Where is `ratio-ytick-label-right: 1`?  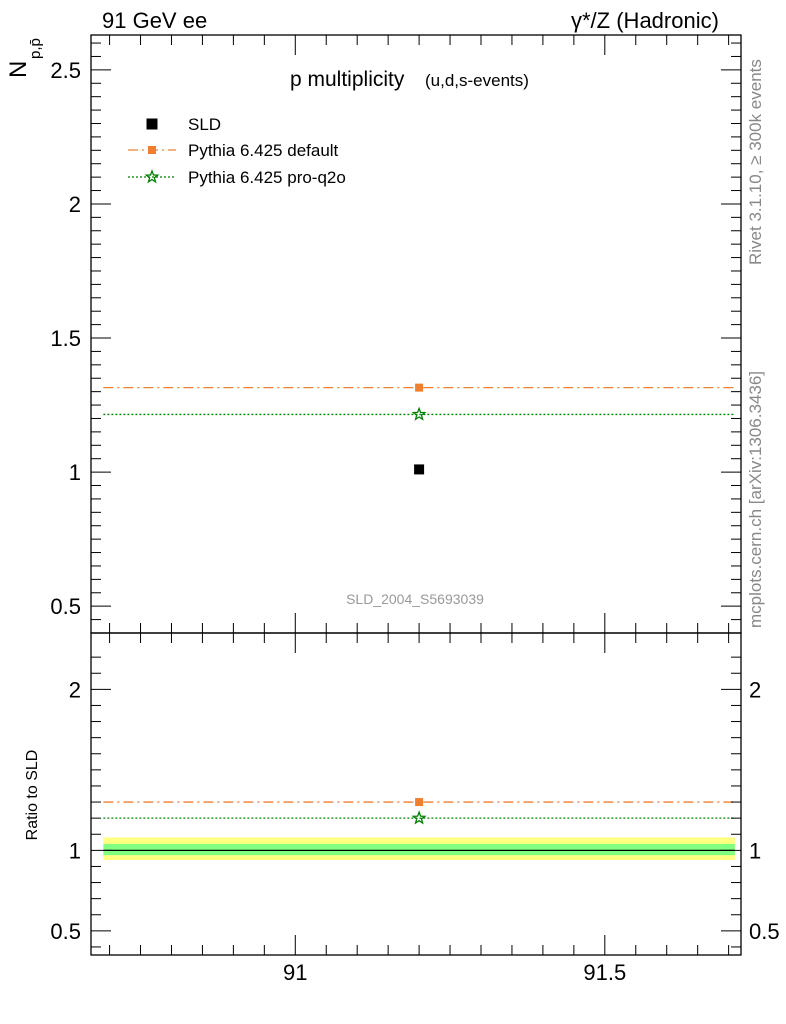
ratio-ytick-label-right: 1 is located at coordinates (755, 850).